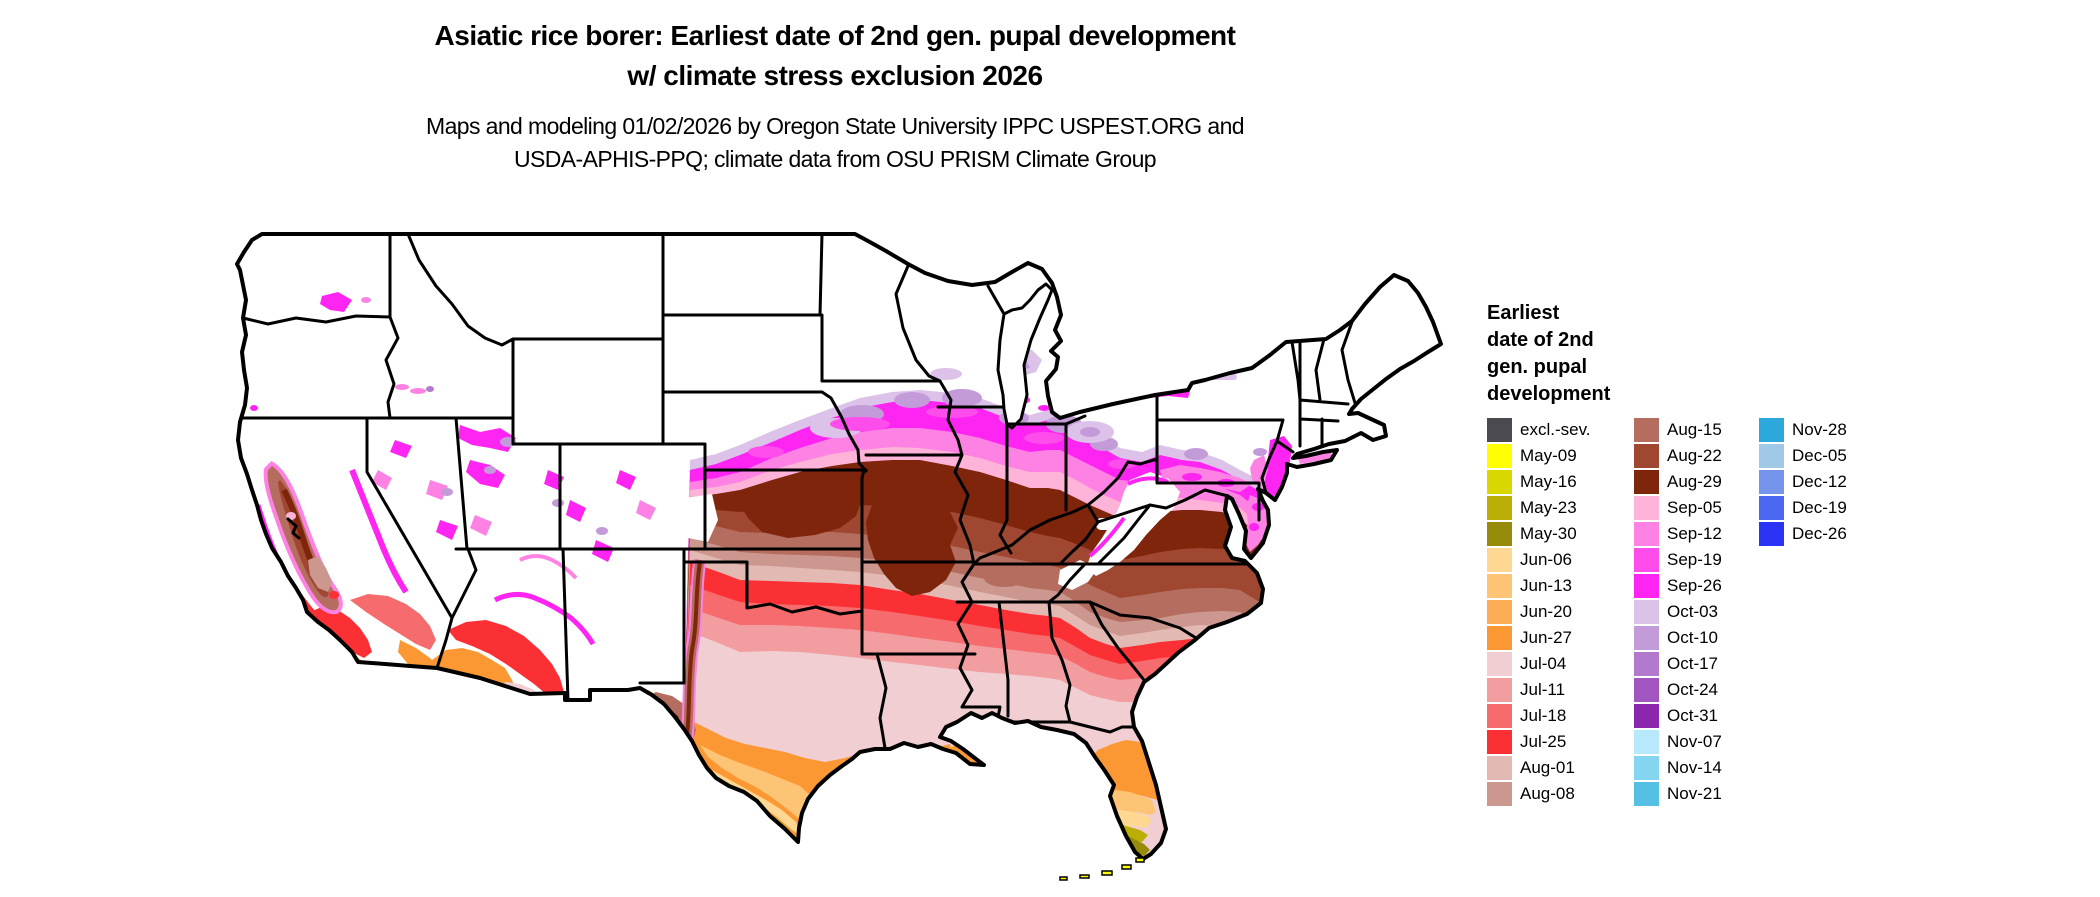 This screenshot has height=897, width=2100. I want to click on legend-item: Dec-12, so click(1803, 482).